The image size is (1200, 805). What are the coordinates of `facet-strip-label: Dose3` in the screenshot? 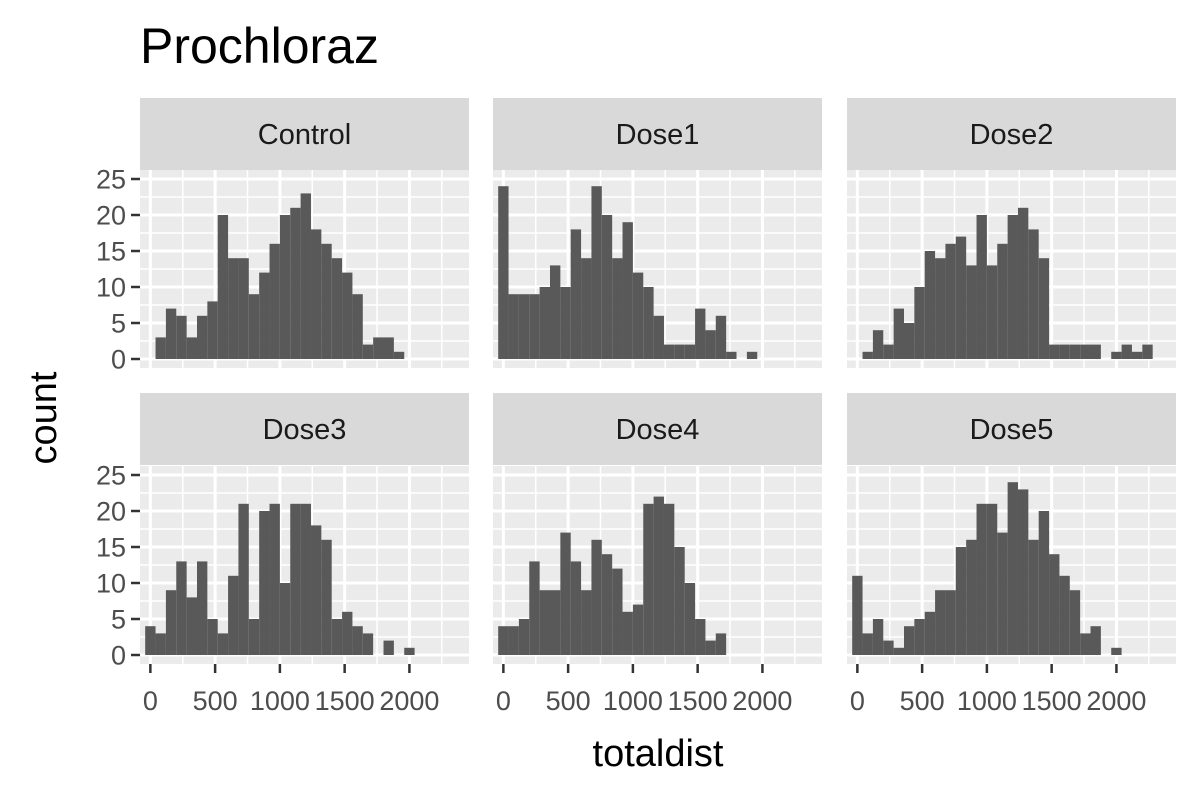 It's located at (305, 430).